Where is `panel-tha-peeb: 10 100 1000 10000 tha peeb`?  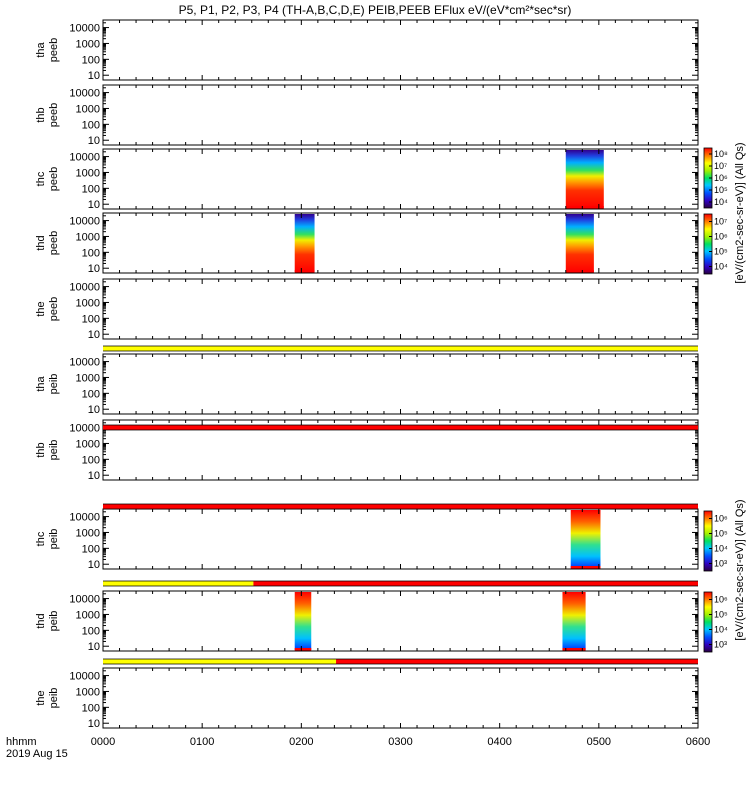
panel-tha-peeb: 10 100 1000 10000 tha peeb is located at coordinates (367, 50).